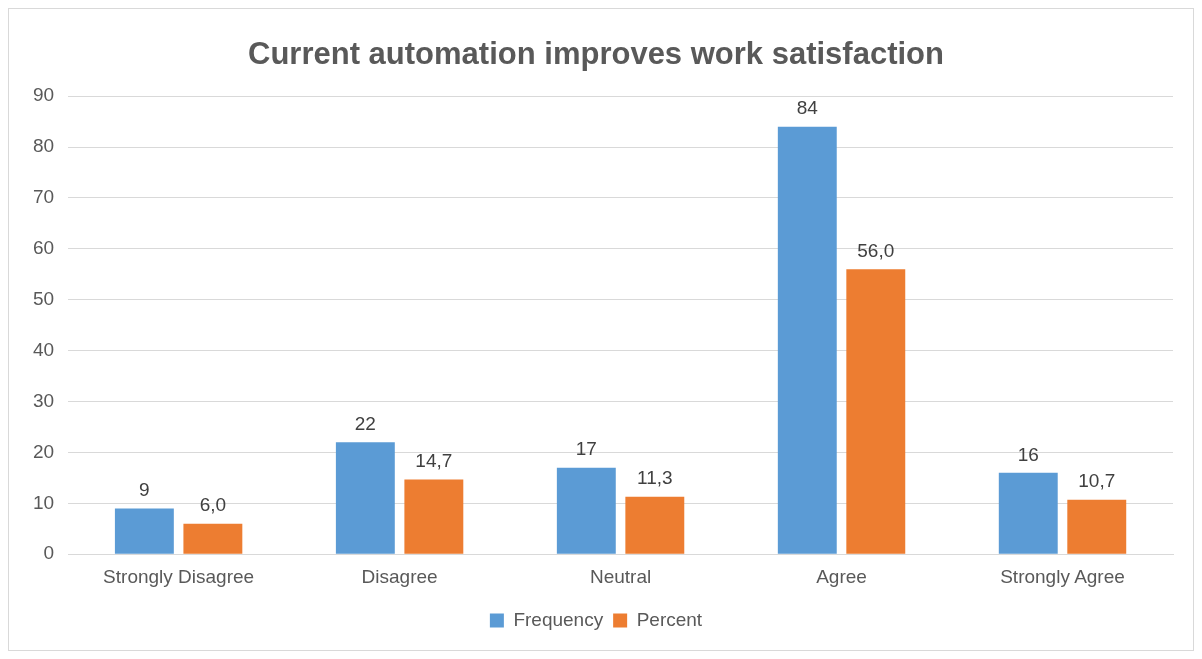 This screenshot has height=659, width=1202. I want to click on x-tick-label: Disagree, so click(399, 576).